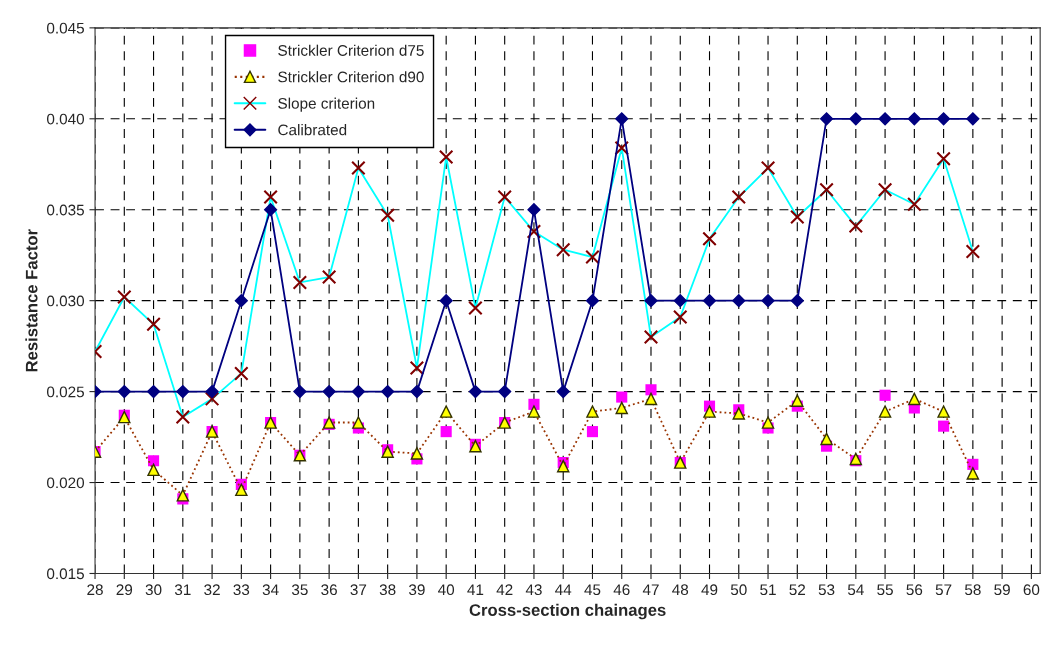 The height and width of the screenshot is (648, 1056). What do you see at coordinates (709, 590) in the screenshot?
I see `x-tick-label: 49` at bounding box center [709, 590].